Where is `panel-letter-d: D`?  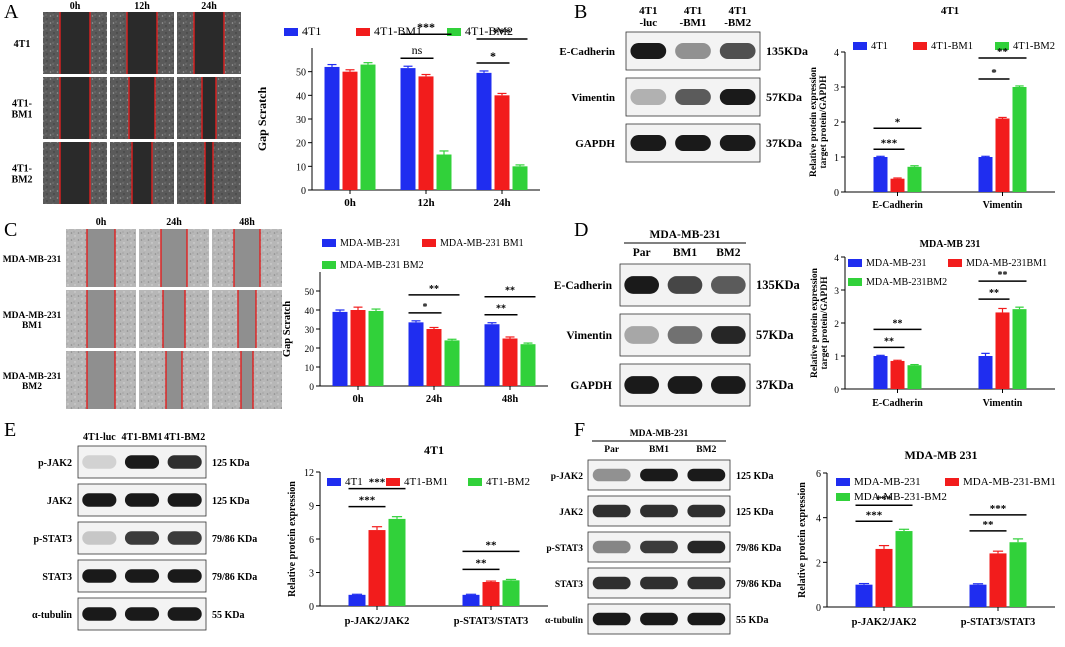
panel-letter-d: D is located at coordinates (581, 230).